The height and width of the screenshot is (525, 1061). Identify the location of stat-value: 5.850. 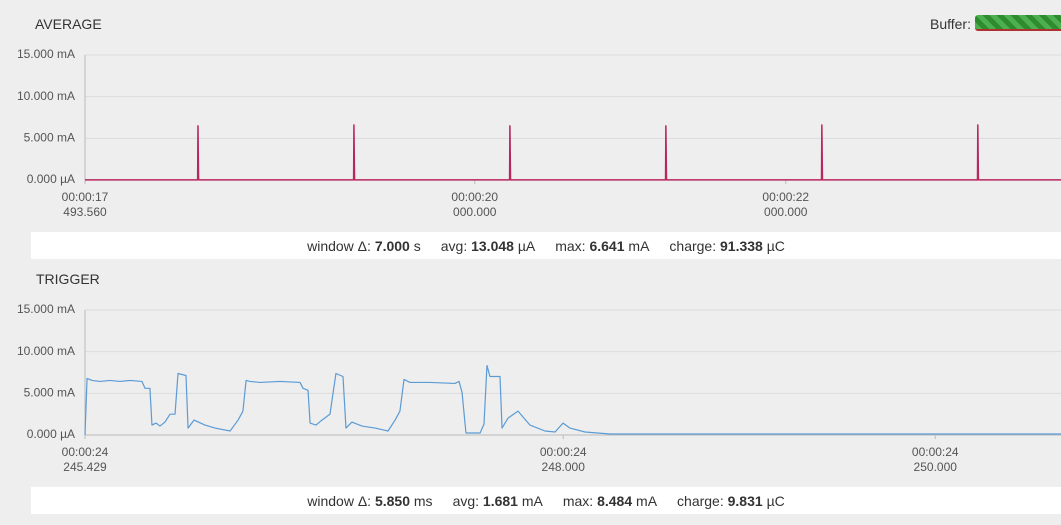
(392, 500).